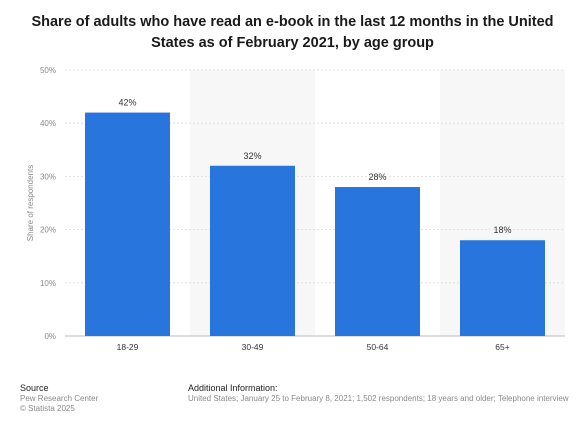 This screenshot has height=435, width=585. Describe the element at coordinates (502, 347) in the screenshot. I see `x-tick-label: 65+` at that location.